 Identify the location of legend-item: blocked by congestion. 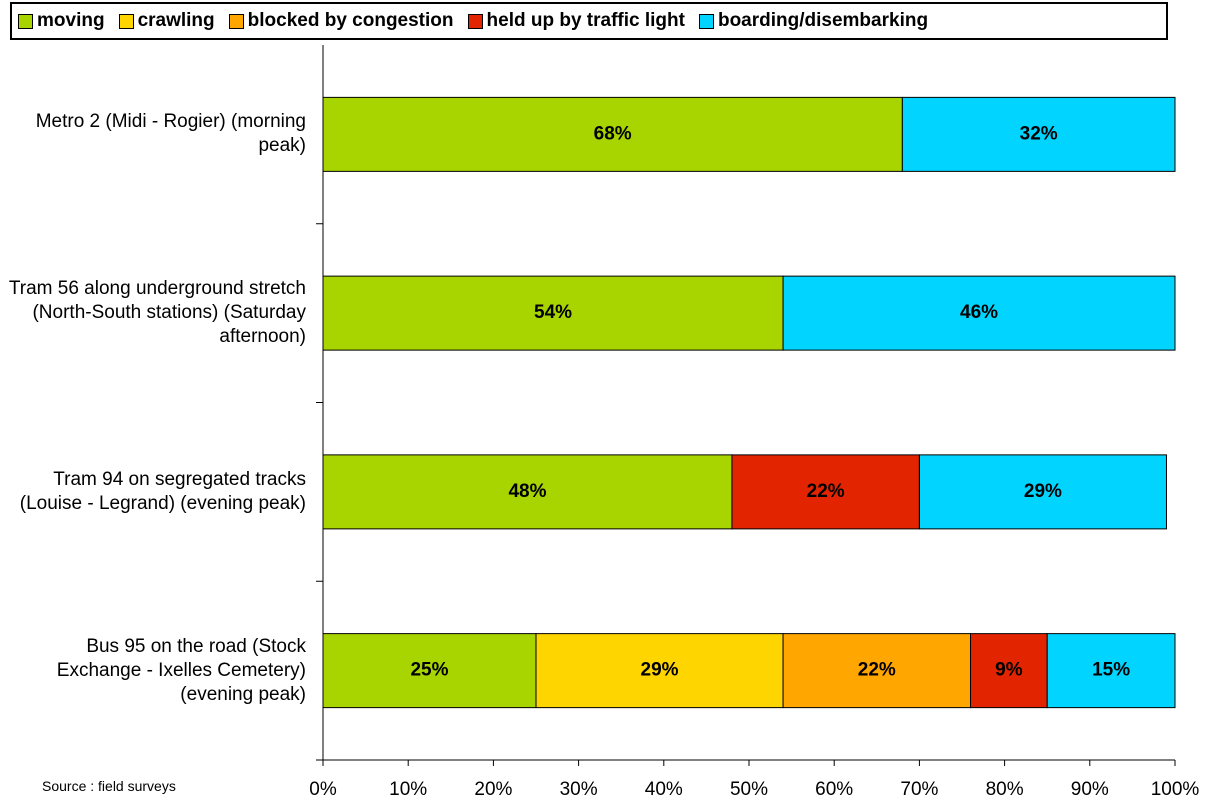
(341, 21).